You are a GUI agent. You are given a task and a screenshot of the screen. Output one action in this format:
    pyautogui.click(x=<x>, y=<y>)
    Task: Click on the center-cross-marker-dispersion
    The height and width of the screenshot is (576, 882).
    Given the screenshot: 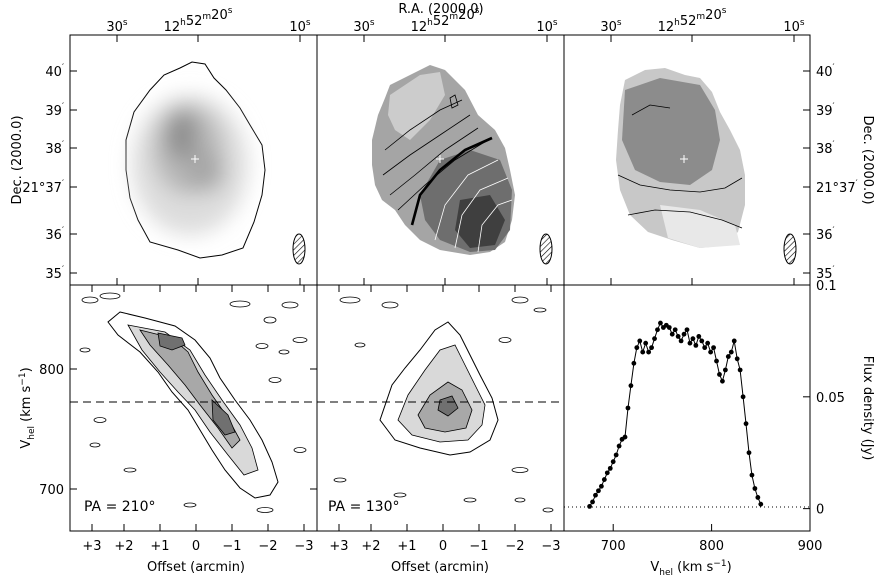 What is the action you would take?
    pyautogui.click(x=684, y=159)
    